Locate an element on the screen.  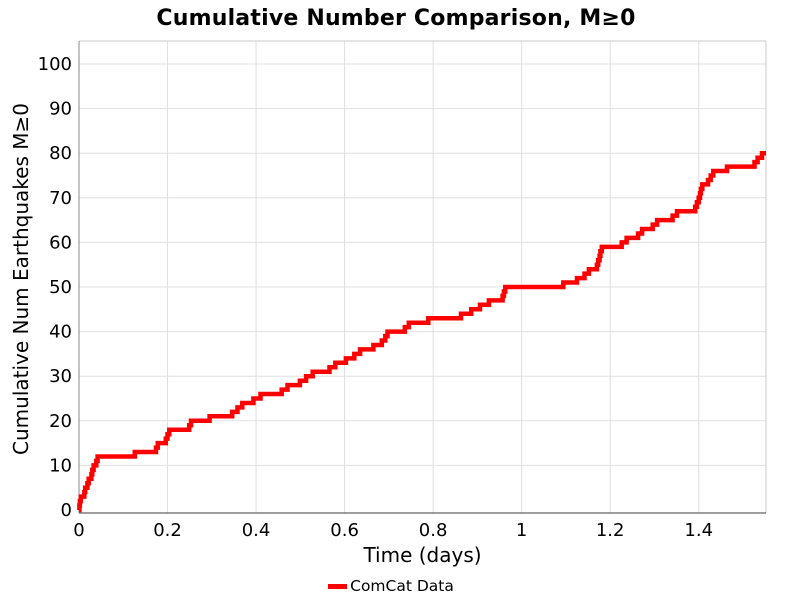
x-tick-label: 1 is located at coordinates (521, 530).